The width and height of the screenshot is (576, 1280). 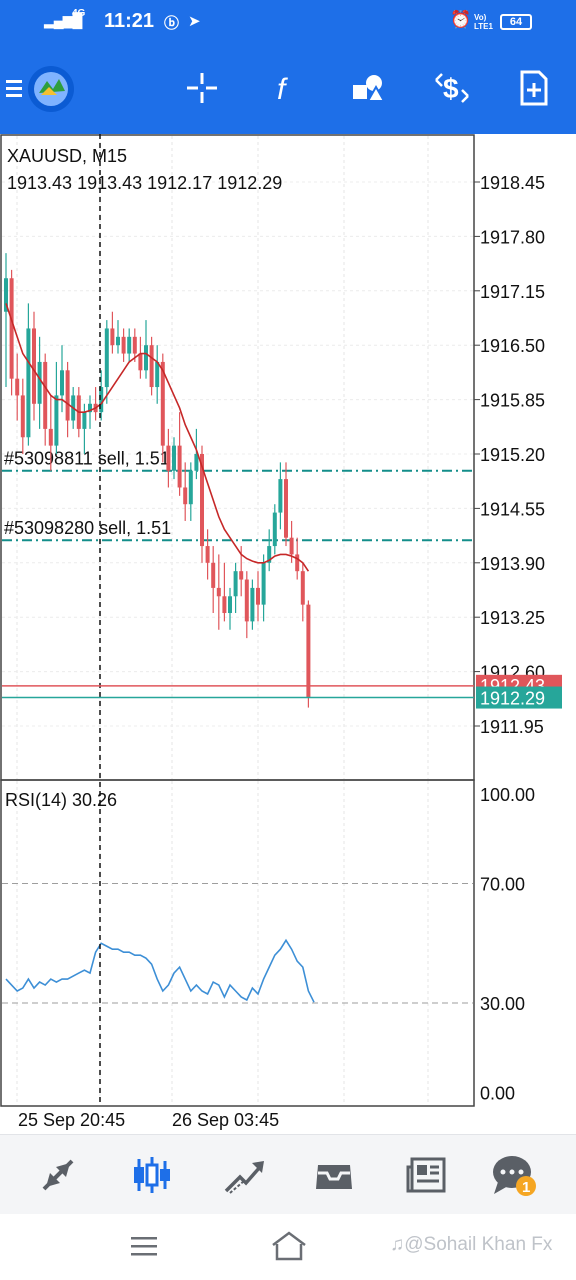 What do you see at coordinates (497, 1094) in the screenshot?
I see `rsi-axis-label: 0.00` at bounding box center [497, 1094].